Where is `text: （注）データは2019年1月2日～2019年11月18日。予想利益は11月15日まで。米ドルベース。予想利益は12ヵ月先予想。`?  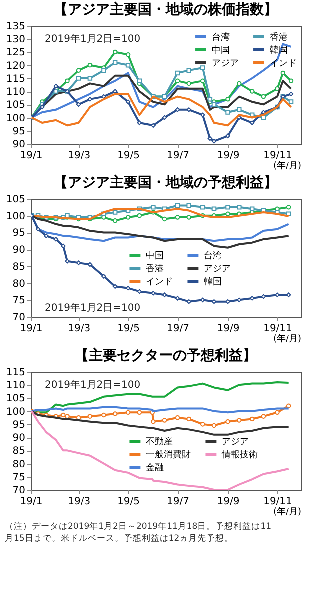 text: （注）データは2019年1月2日～2019年11月18日。予想利益は11月15日まで。米ドルベース。予想利益は12ヵ月先予想。 is located at coordinates (138, 532).